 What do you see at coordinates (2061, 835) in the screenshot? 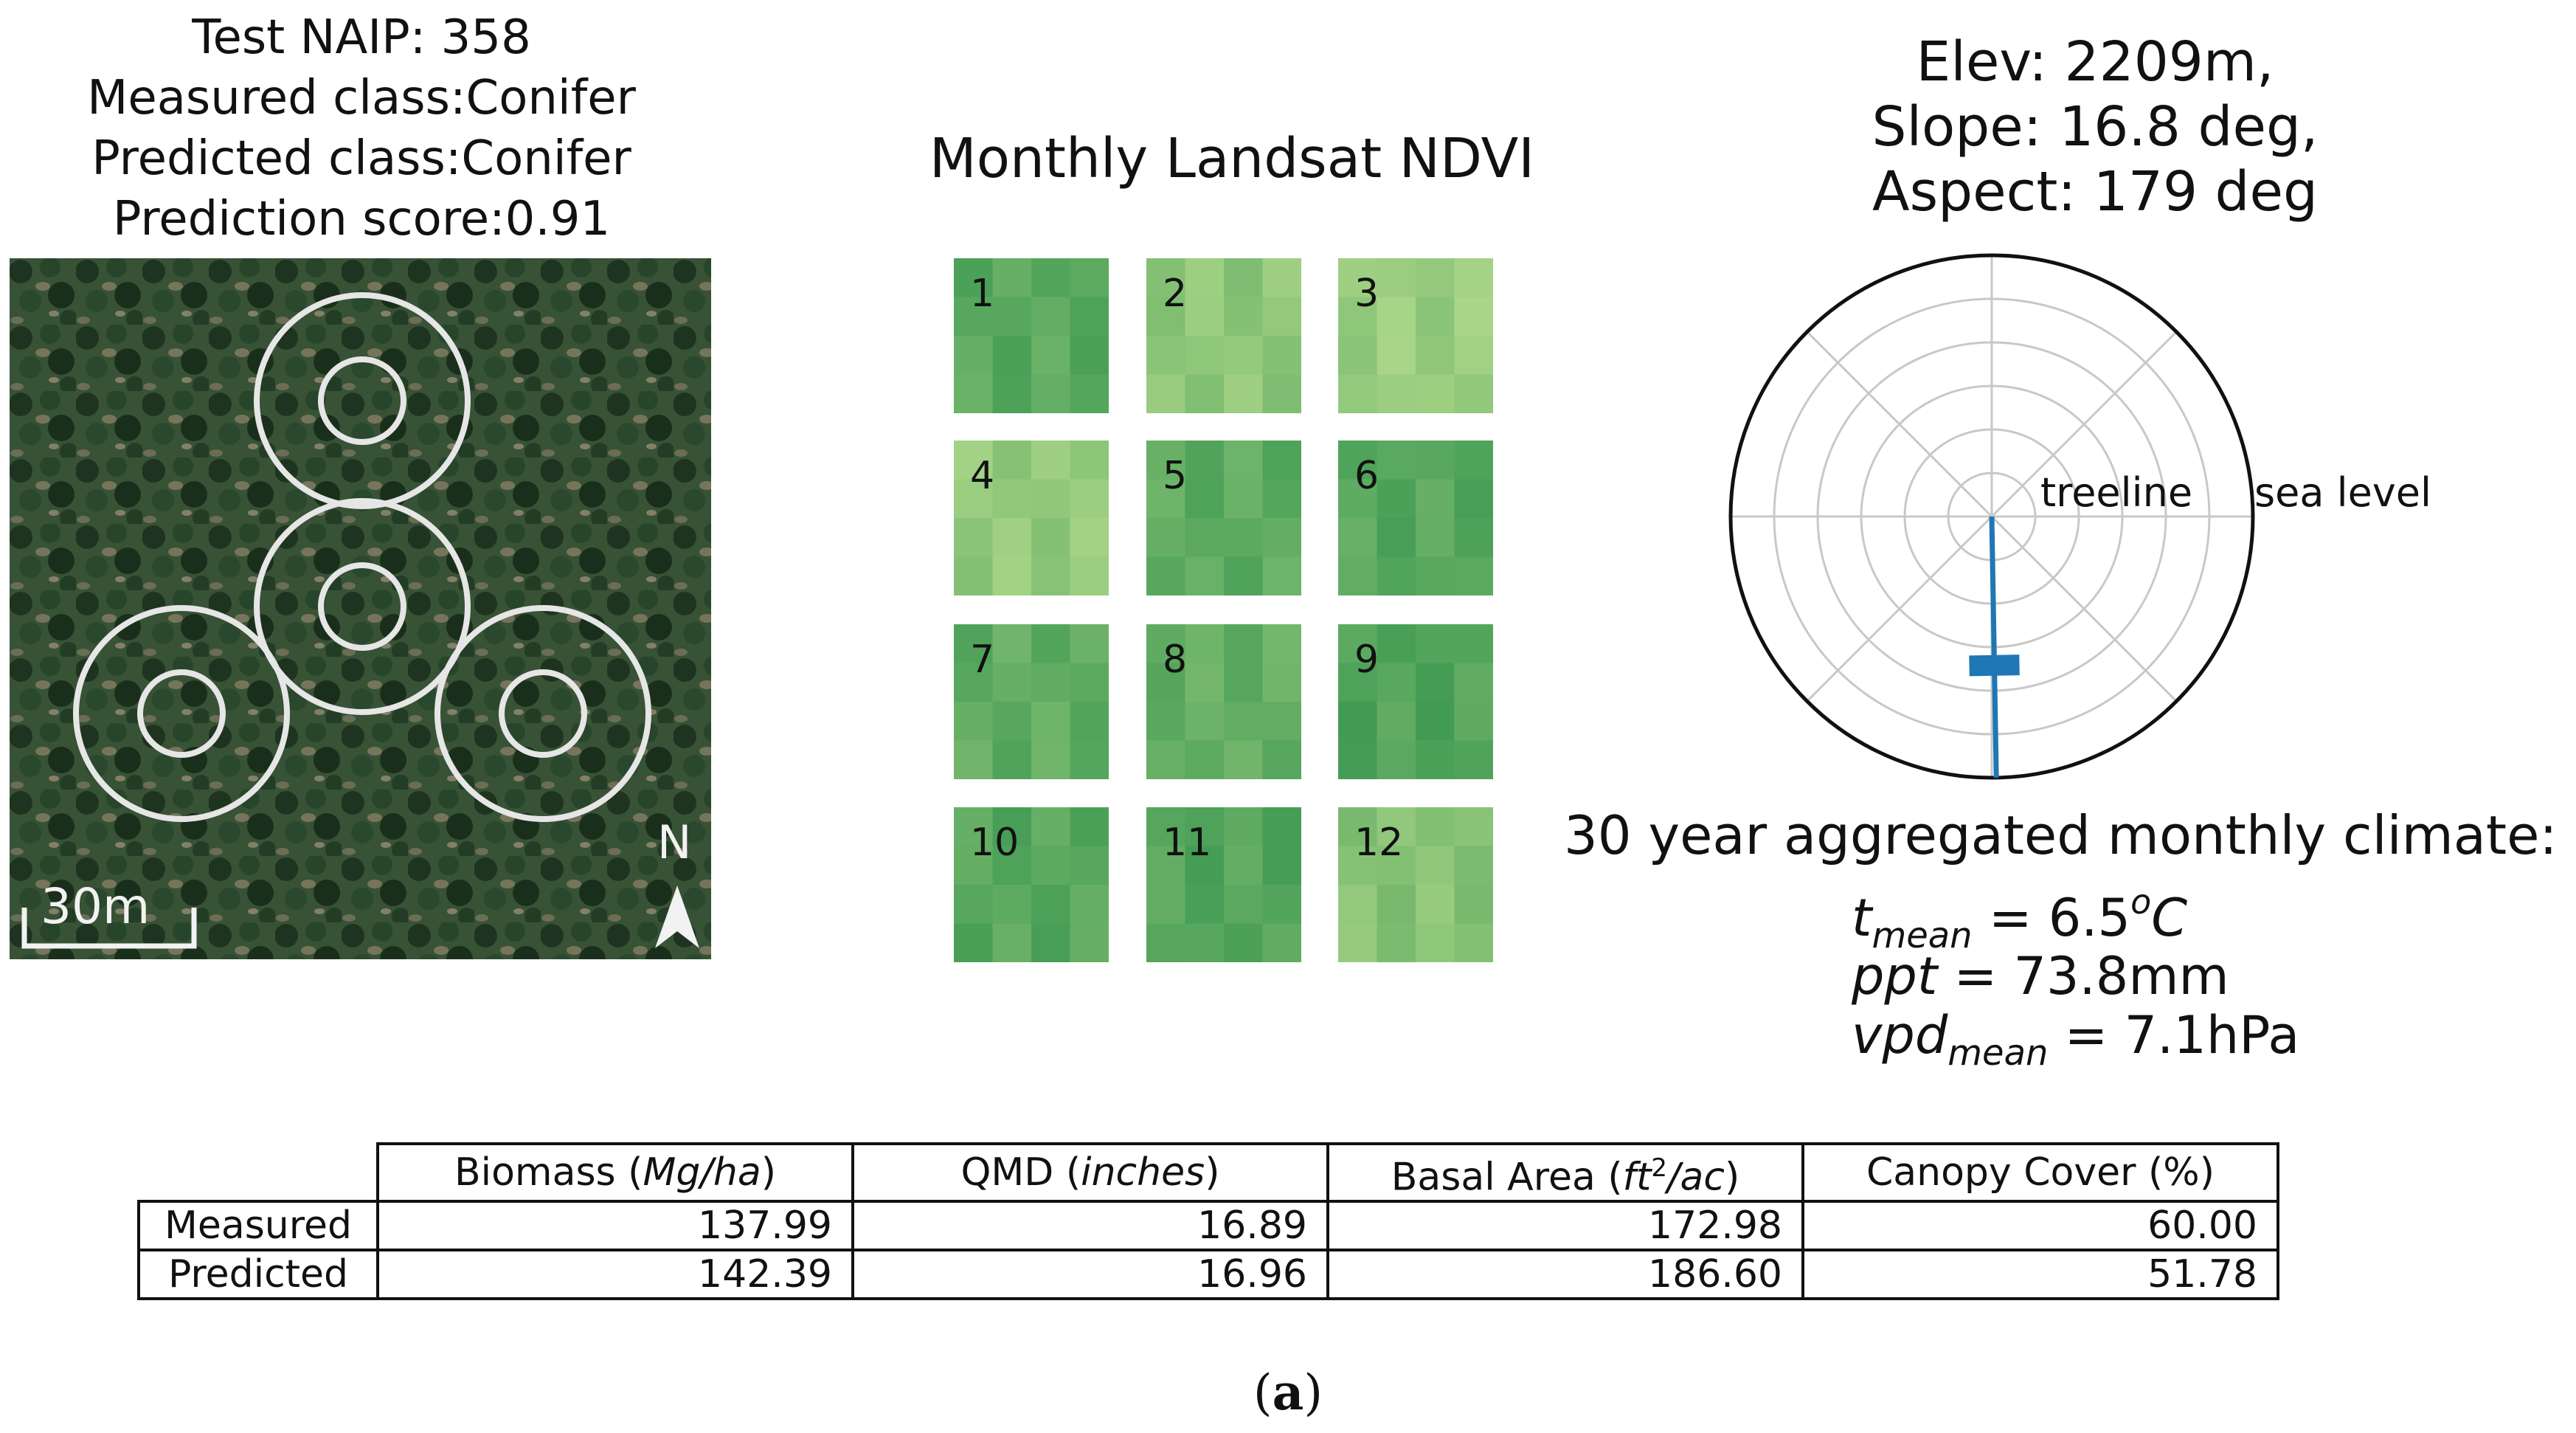
I see `climate-title: 30 year aggregated monthly climate:` at bounding box center [2061, 835].